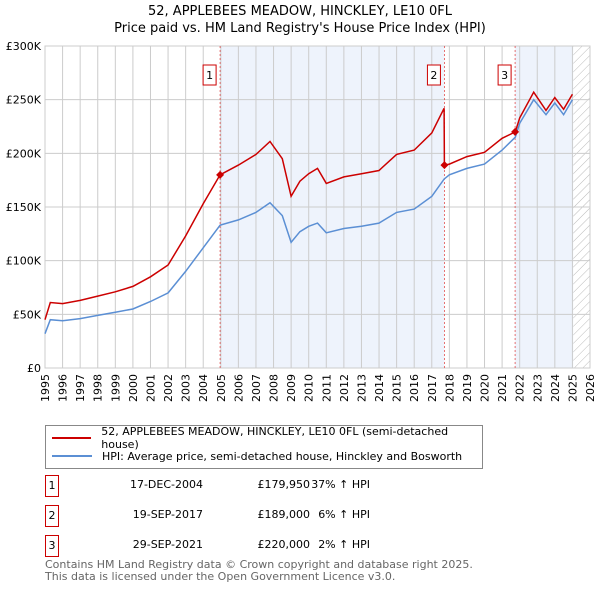 Image resolution: width=600 pixels, height=590 pixels. Describe the element at coordinates (167, 544) in the screenshot. I see `sale-date: 29-SEP-2021` at that location.